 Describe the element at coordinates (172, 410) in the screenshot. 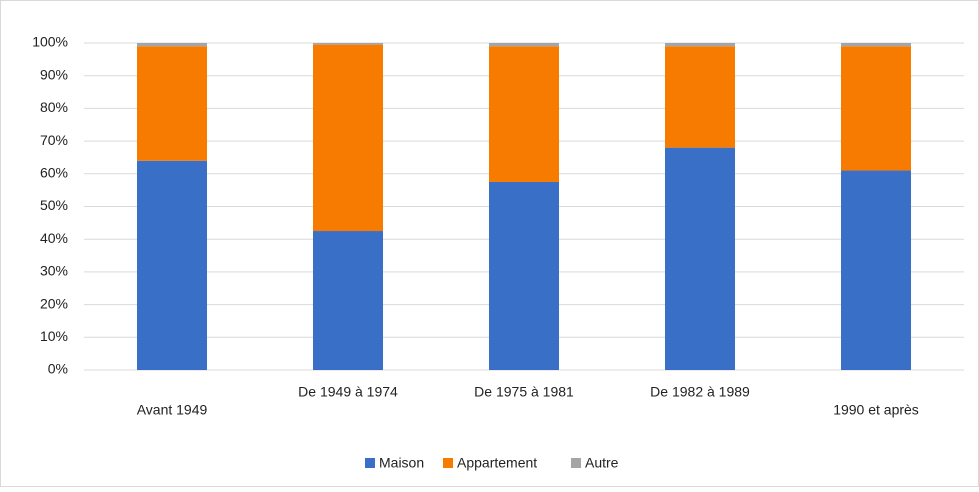

I see `x-tick-label: Avant 1949` at that location.